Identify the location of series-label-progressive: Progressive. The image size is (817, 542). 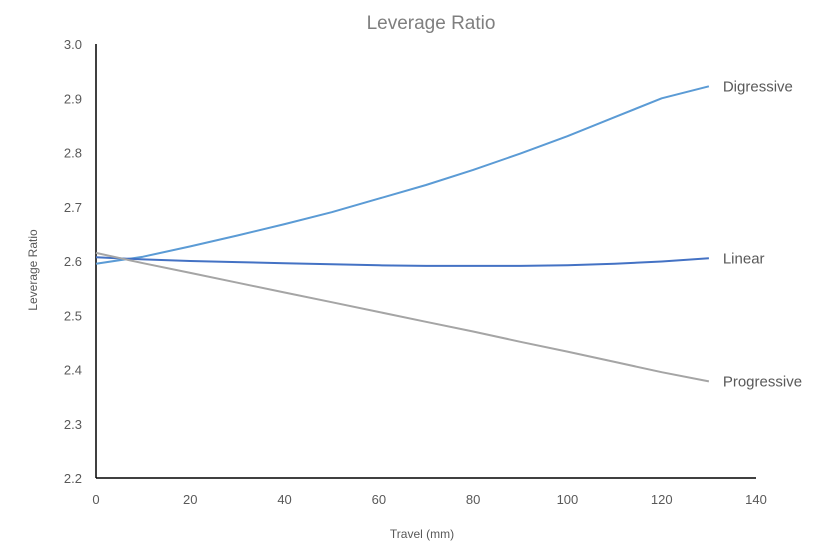
(762, 381).